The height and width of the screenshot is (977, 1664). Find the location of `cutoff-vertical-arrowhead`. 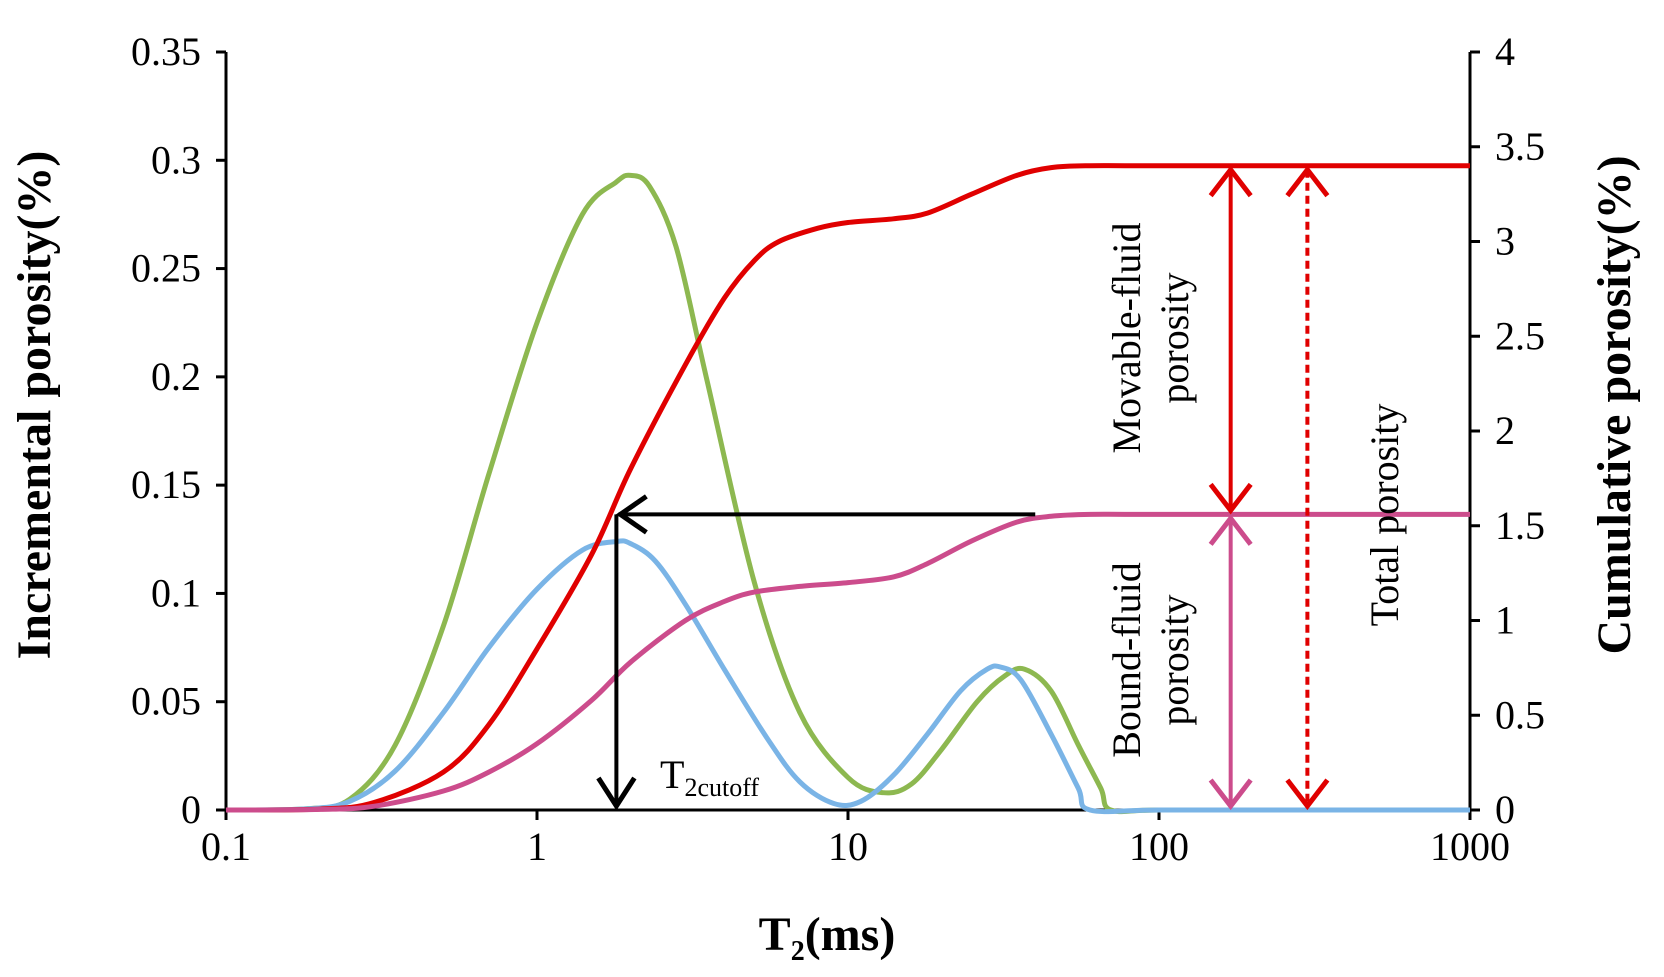

cutoff-vertical-arrowhead is located at coordinates (616, 793).